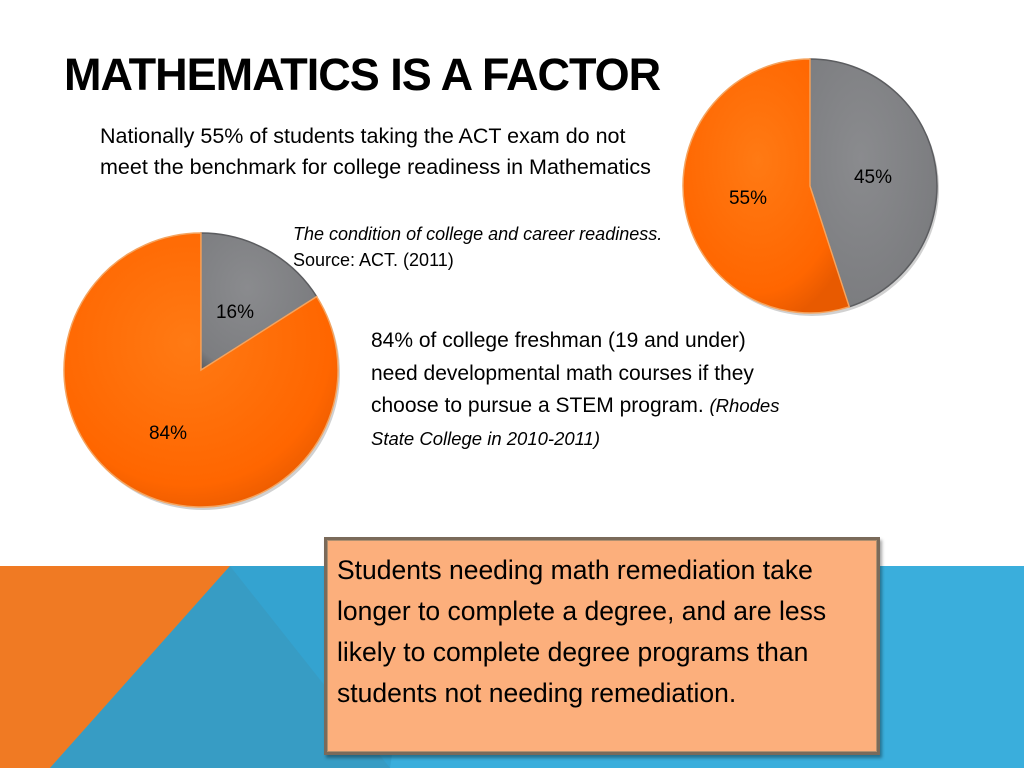 The image size is (1024, 768). I want to click on pie-label: 84%, so click(168, 433).